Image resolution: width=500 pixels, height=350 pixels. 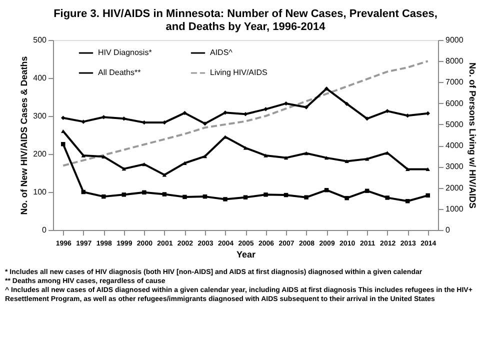 I want to click on y2-tick-label: 2000, so click(x=455, y=187).